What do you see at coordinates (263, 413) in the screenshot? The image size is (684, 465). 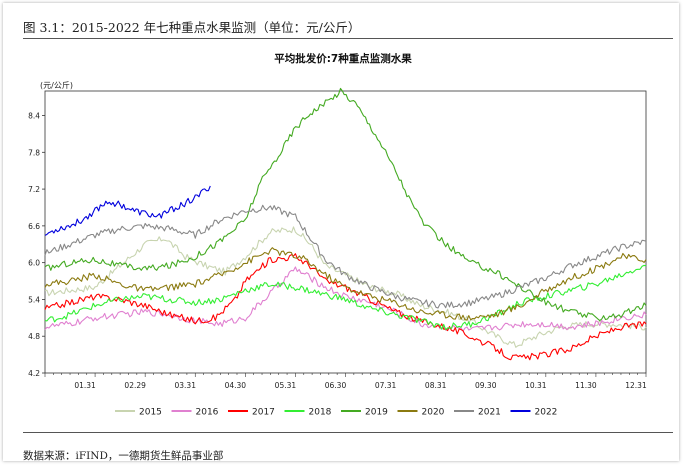 I see `legend-label-2017: 2017` at bounding box center [263, 413].